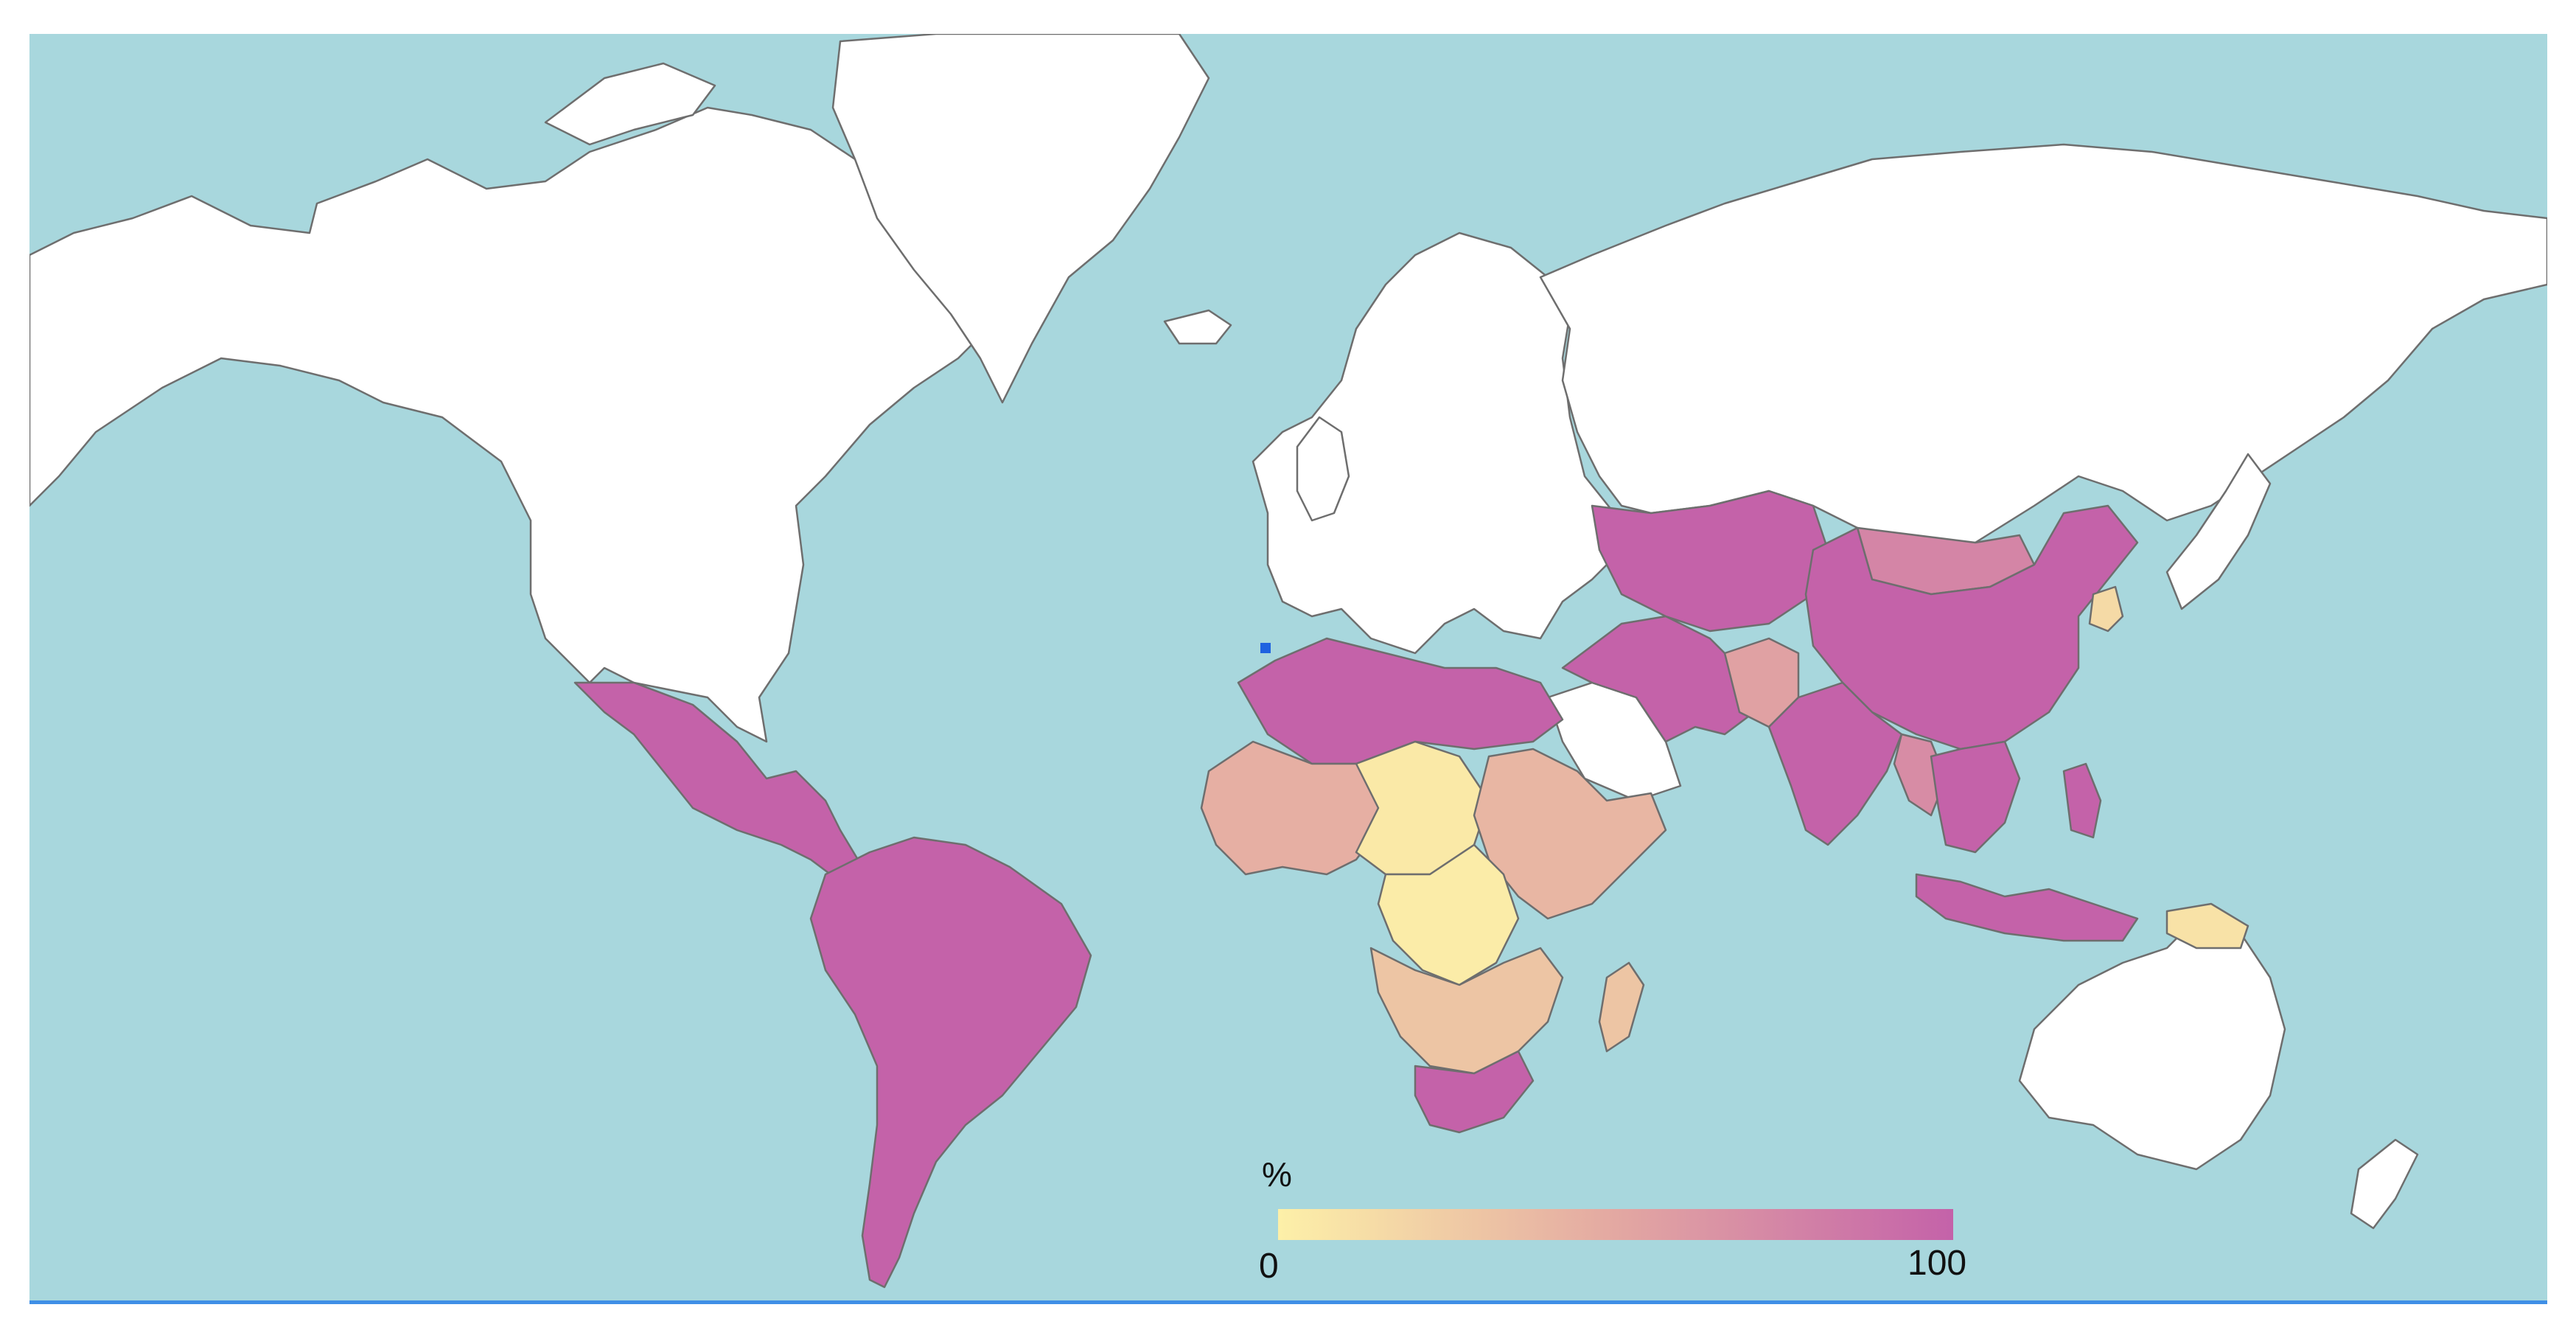 This screenshot has width=2576, height=1341. Describe the element at coordinates (1277, 1174) in the screenshot. I see `legend-title: %` at that location.